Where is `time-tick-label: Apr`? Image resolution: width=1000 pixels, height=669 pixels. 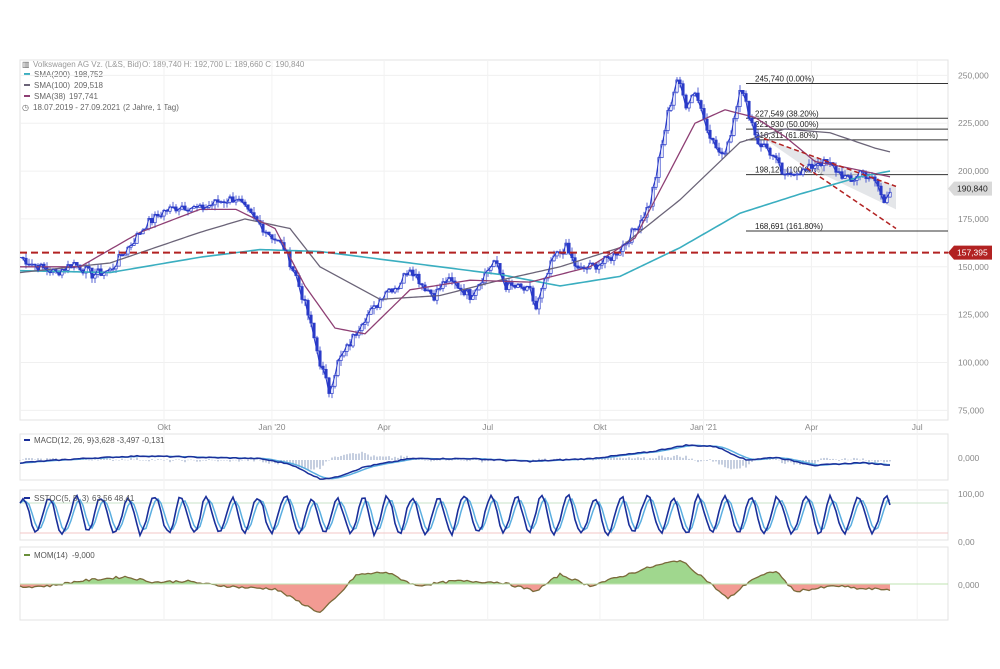
time-tick-label: Apr is located at coordinates (811, 427).